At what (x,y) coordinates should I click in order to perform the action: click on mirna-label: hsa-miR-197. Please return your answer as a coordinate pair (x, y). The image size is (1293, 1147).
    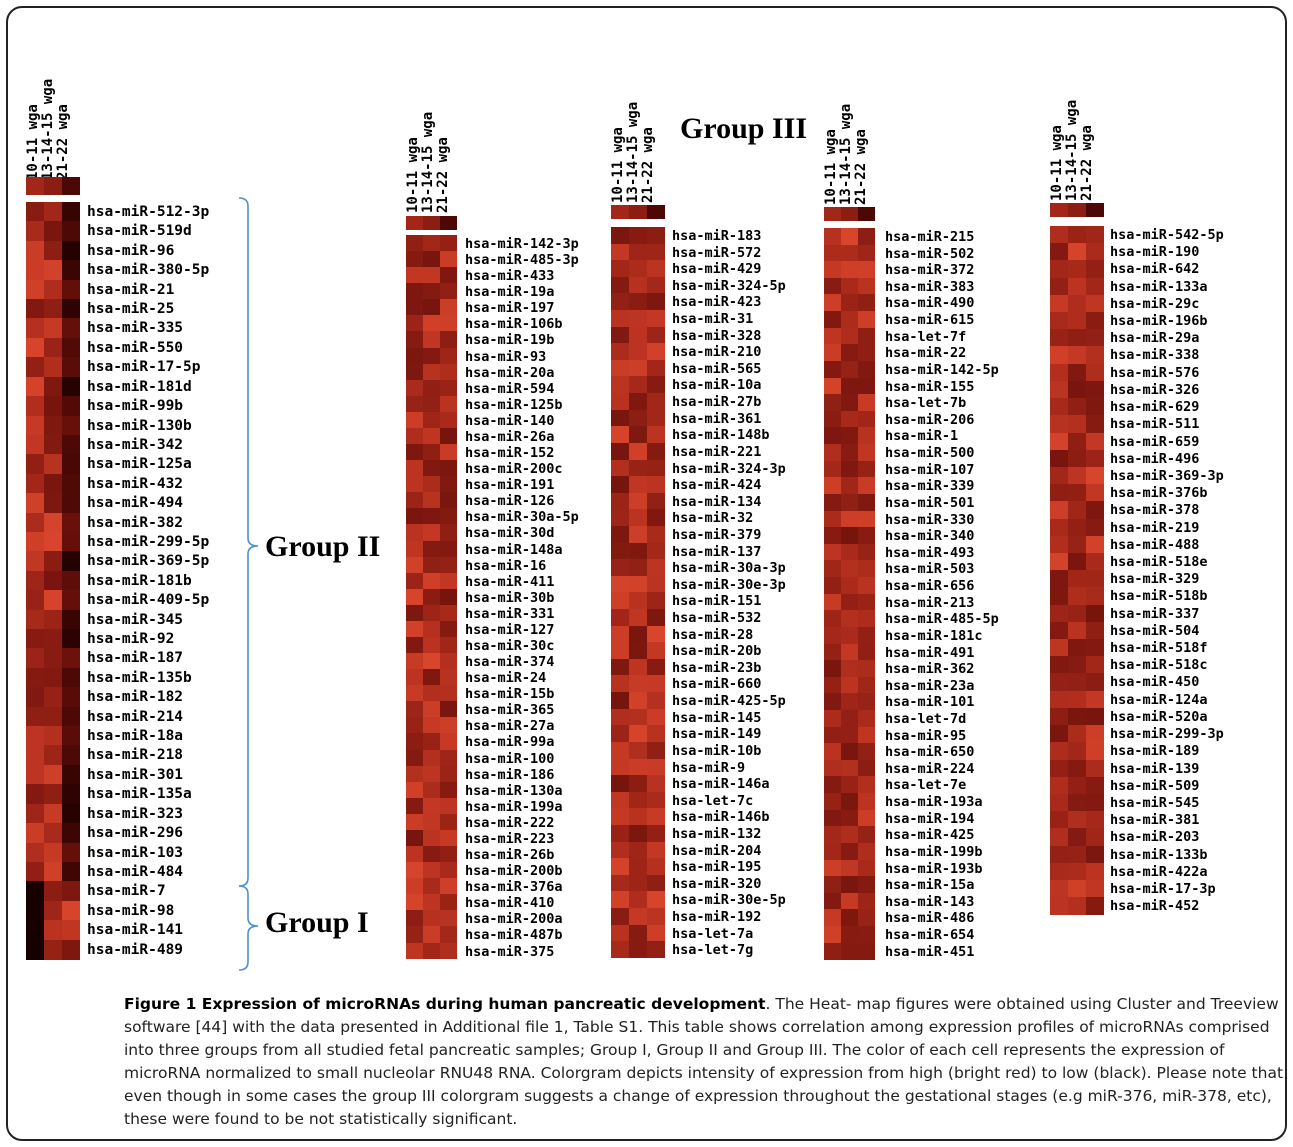
    Looking at the image, I should click on (510, 308).